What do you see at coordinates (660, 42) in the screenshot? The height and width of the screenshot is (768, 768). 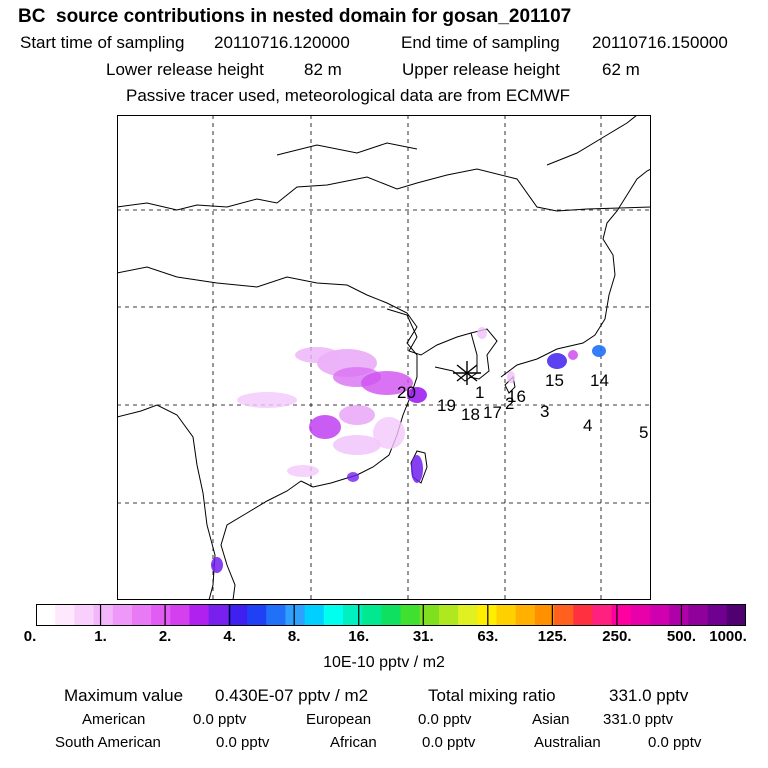 I see `end-time-value: 20110716.150000` at bounding box center [660, 42].